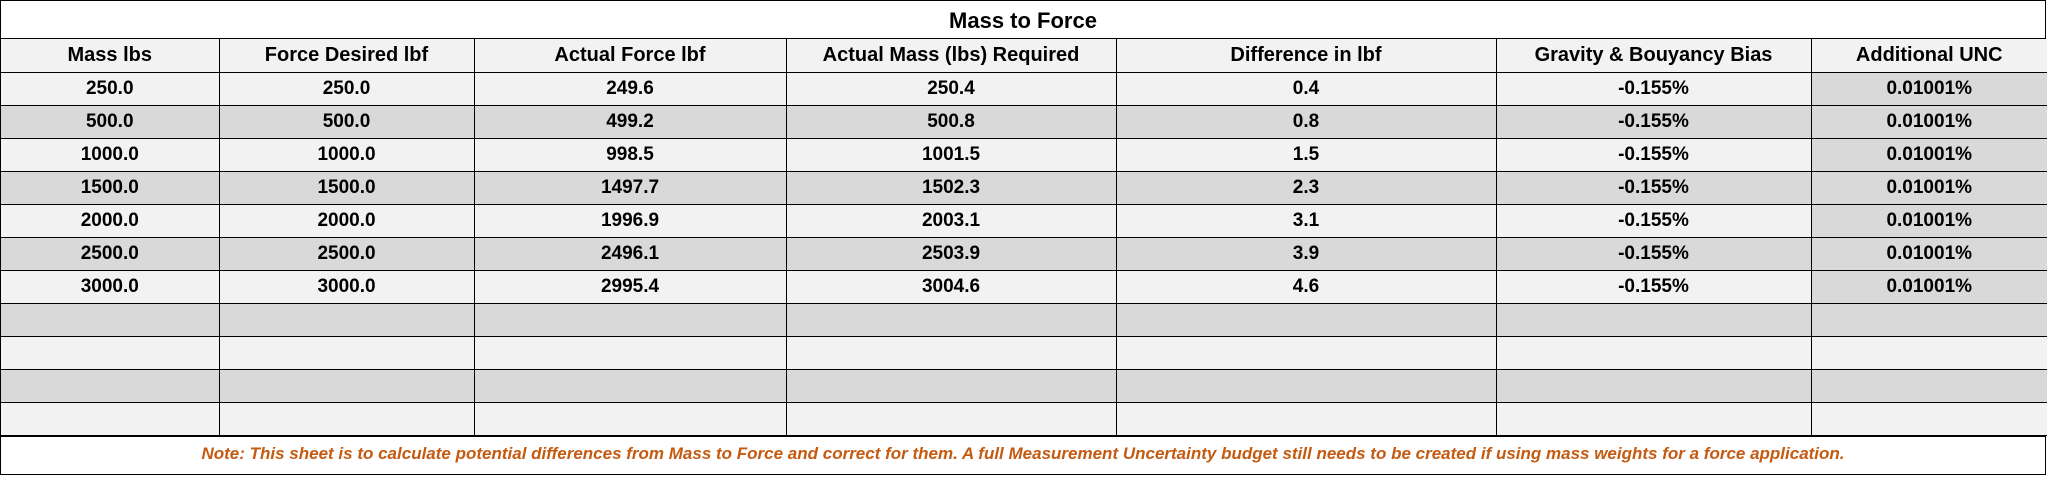  What do you see at coordinates (346, 122) in the screenshot?
I see `cell-force-desired: 500.0` at bounding box center [346, 122].